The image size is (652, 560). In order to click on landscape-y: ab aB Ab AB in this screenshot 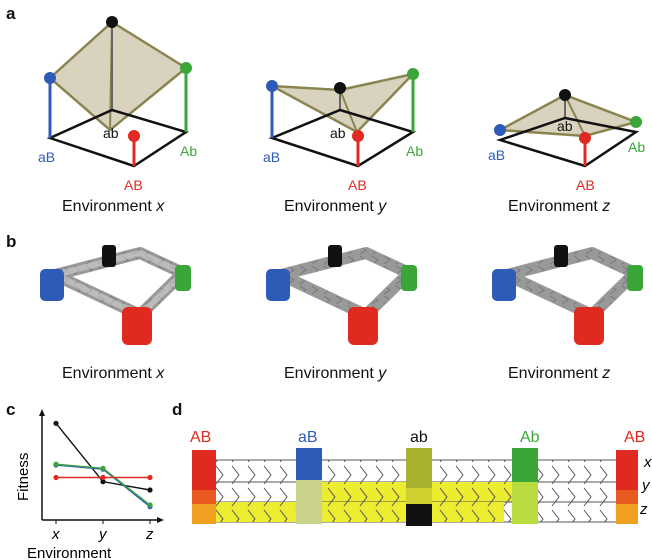, I will do `click(343, 130)`.